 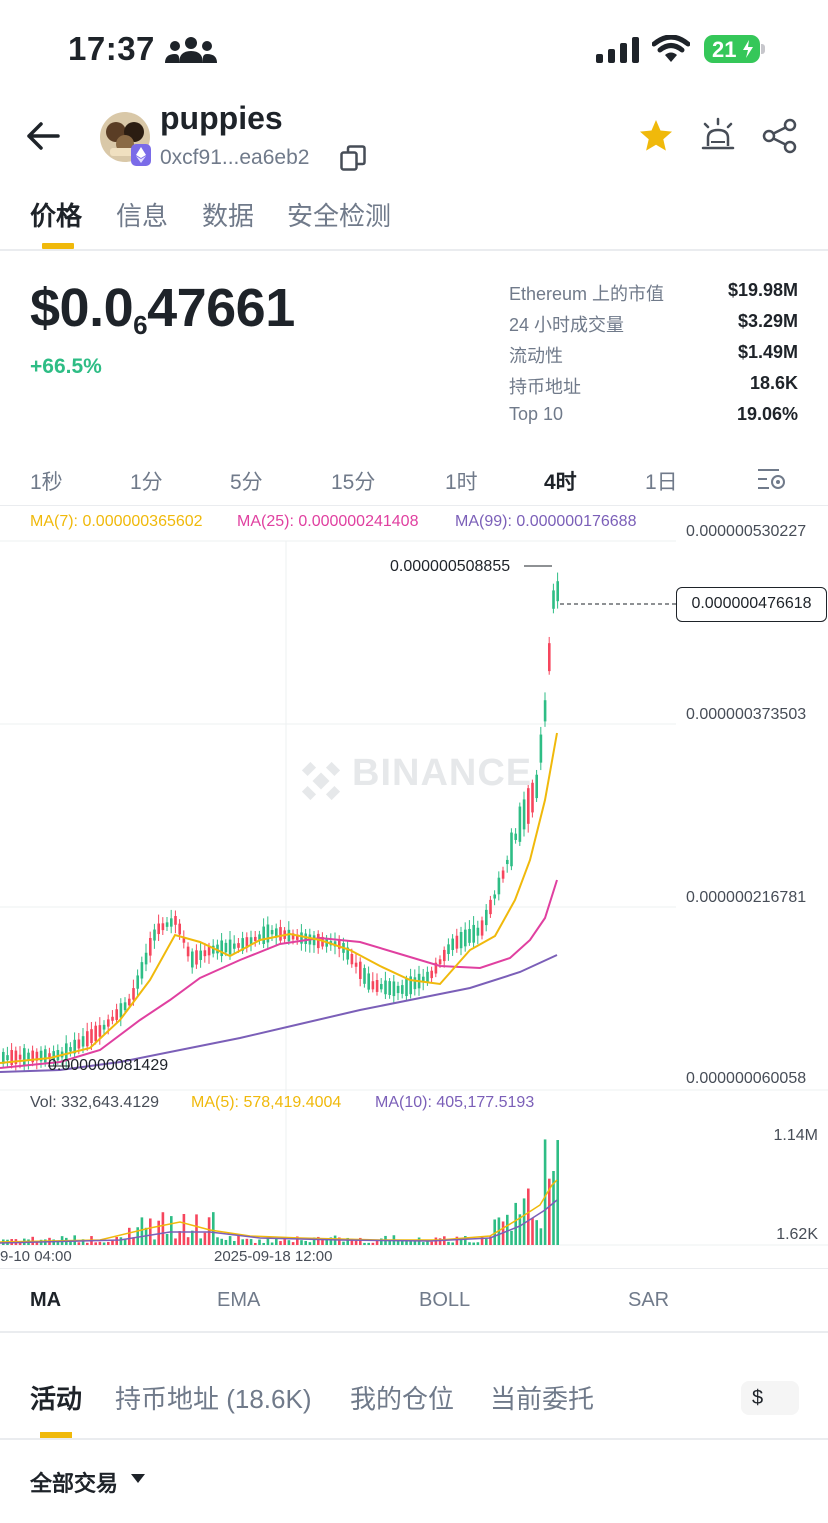 I want to click on interval-1d: 1日, so click(x=661, y=482).